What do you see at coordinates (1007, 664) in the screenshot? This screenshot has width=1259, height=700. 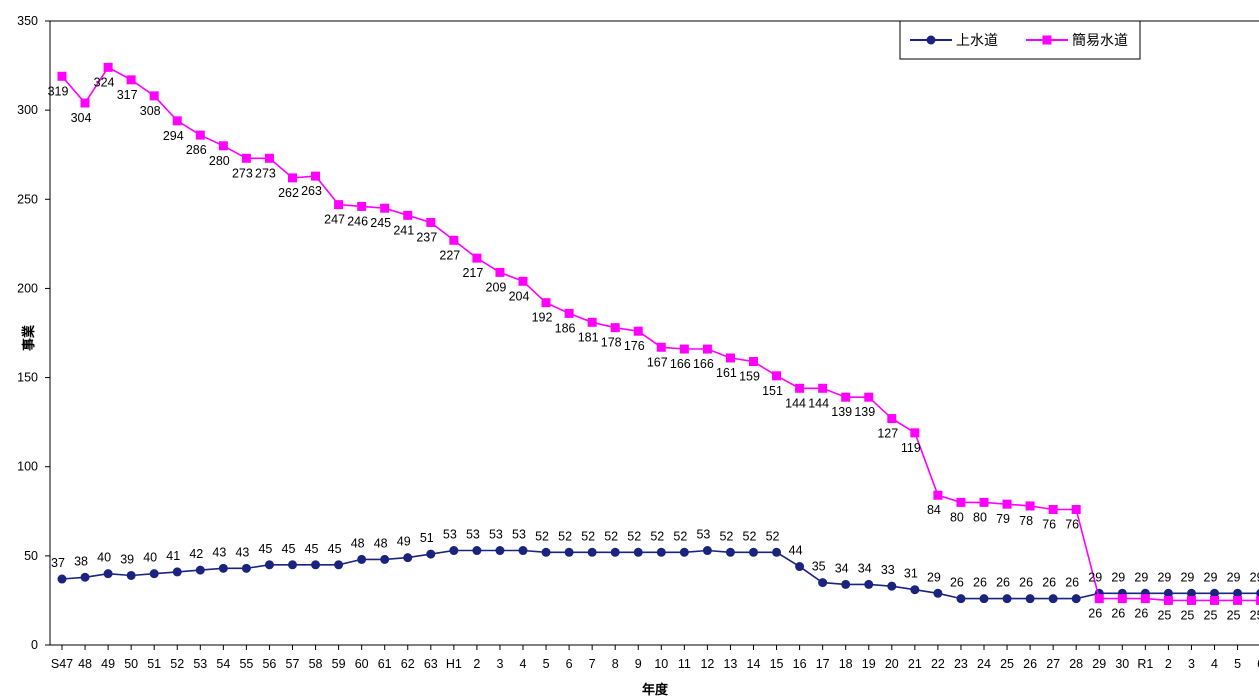 I see `x-tick-label: 25` at bounding box center [1007, 664].